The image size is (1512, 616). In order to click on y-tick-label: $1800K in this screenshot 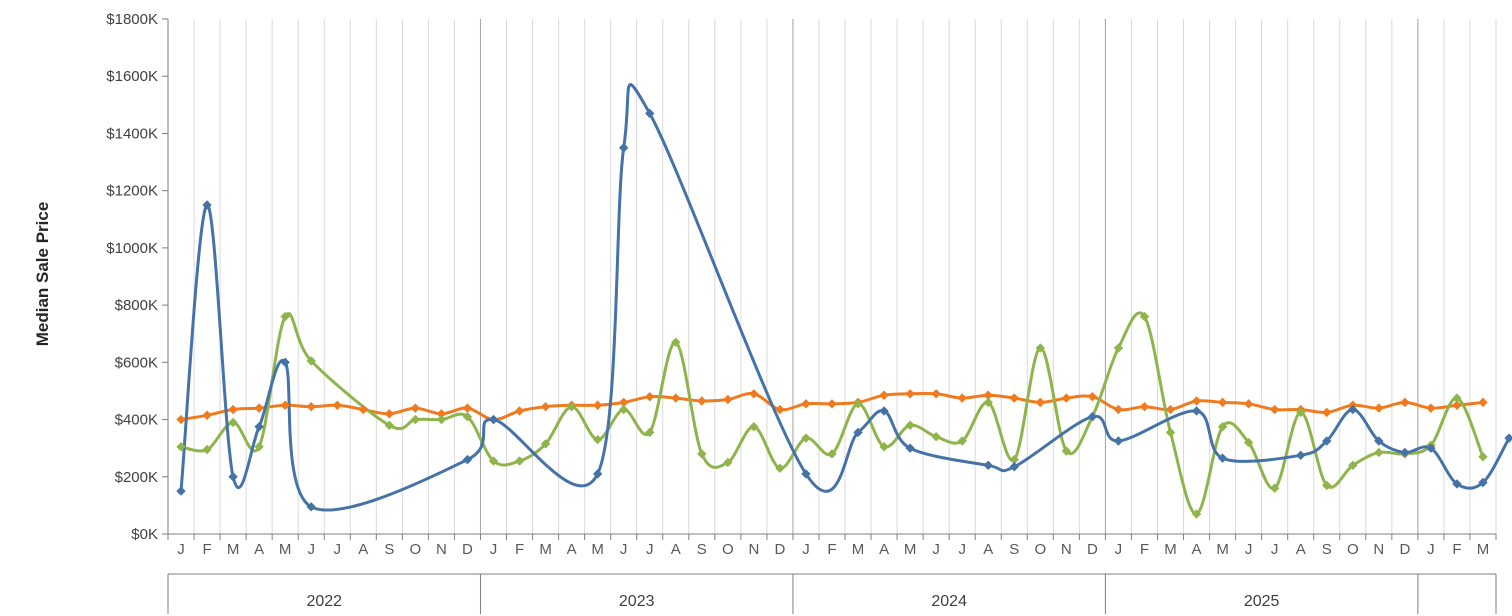, I will do `click(132, 19)`.